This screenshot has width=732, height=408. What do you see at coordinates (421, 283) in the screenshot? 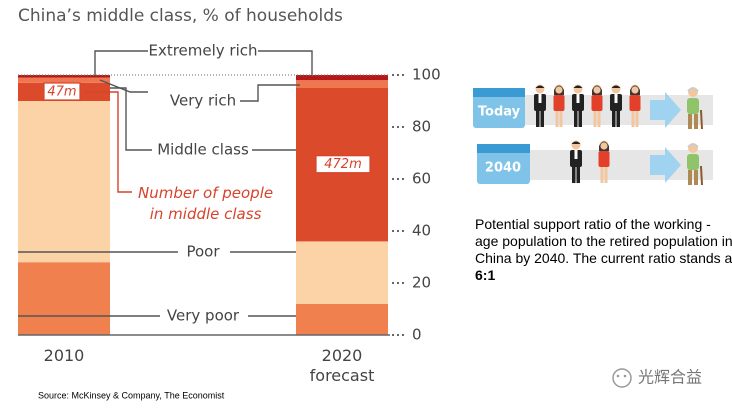
I see `y-tick-label: 20` at bounding box center [421, 283].